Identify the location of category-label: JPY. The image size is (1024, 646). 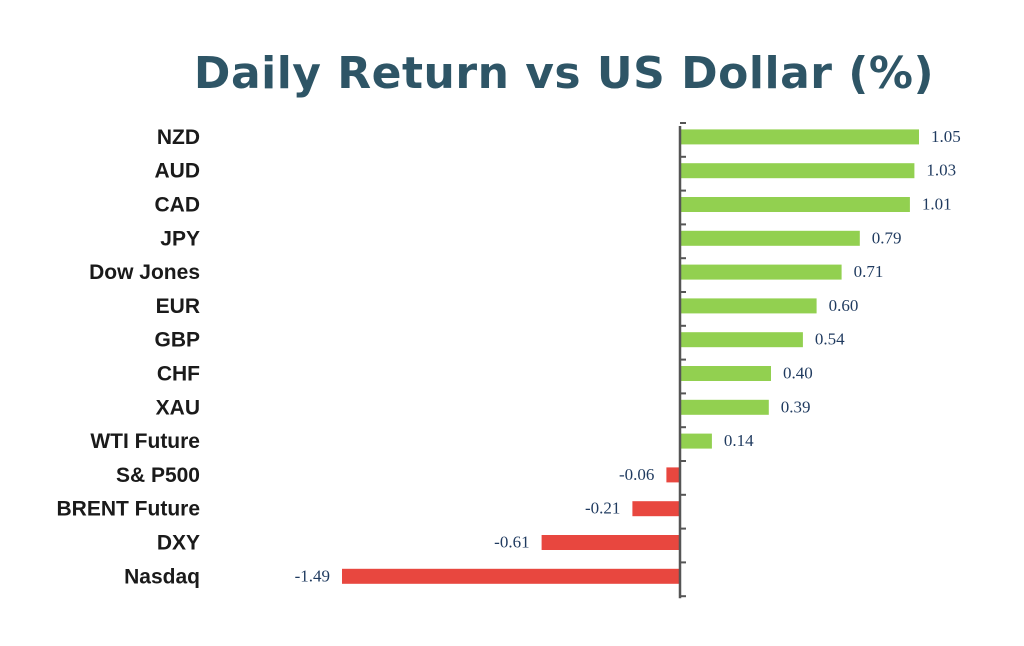
(180, 238).